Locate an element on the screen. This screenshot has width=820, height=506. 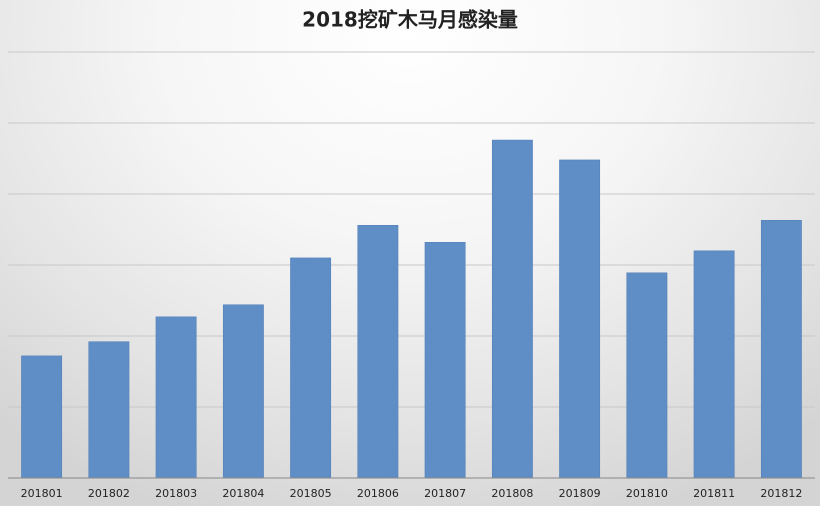
x-tick-label: 201804 is located at coordinates (243, 493).